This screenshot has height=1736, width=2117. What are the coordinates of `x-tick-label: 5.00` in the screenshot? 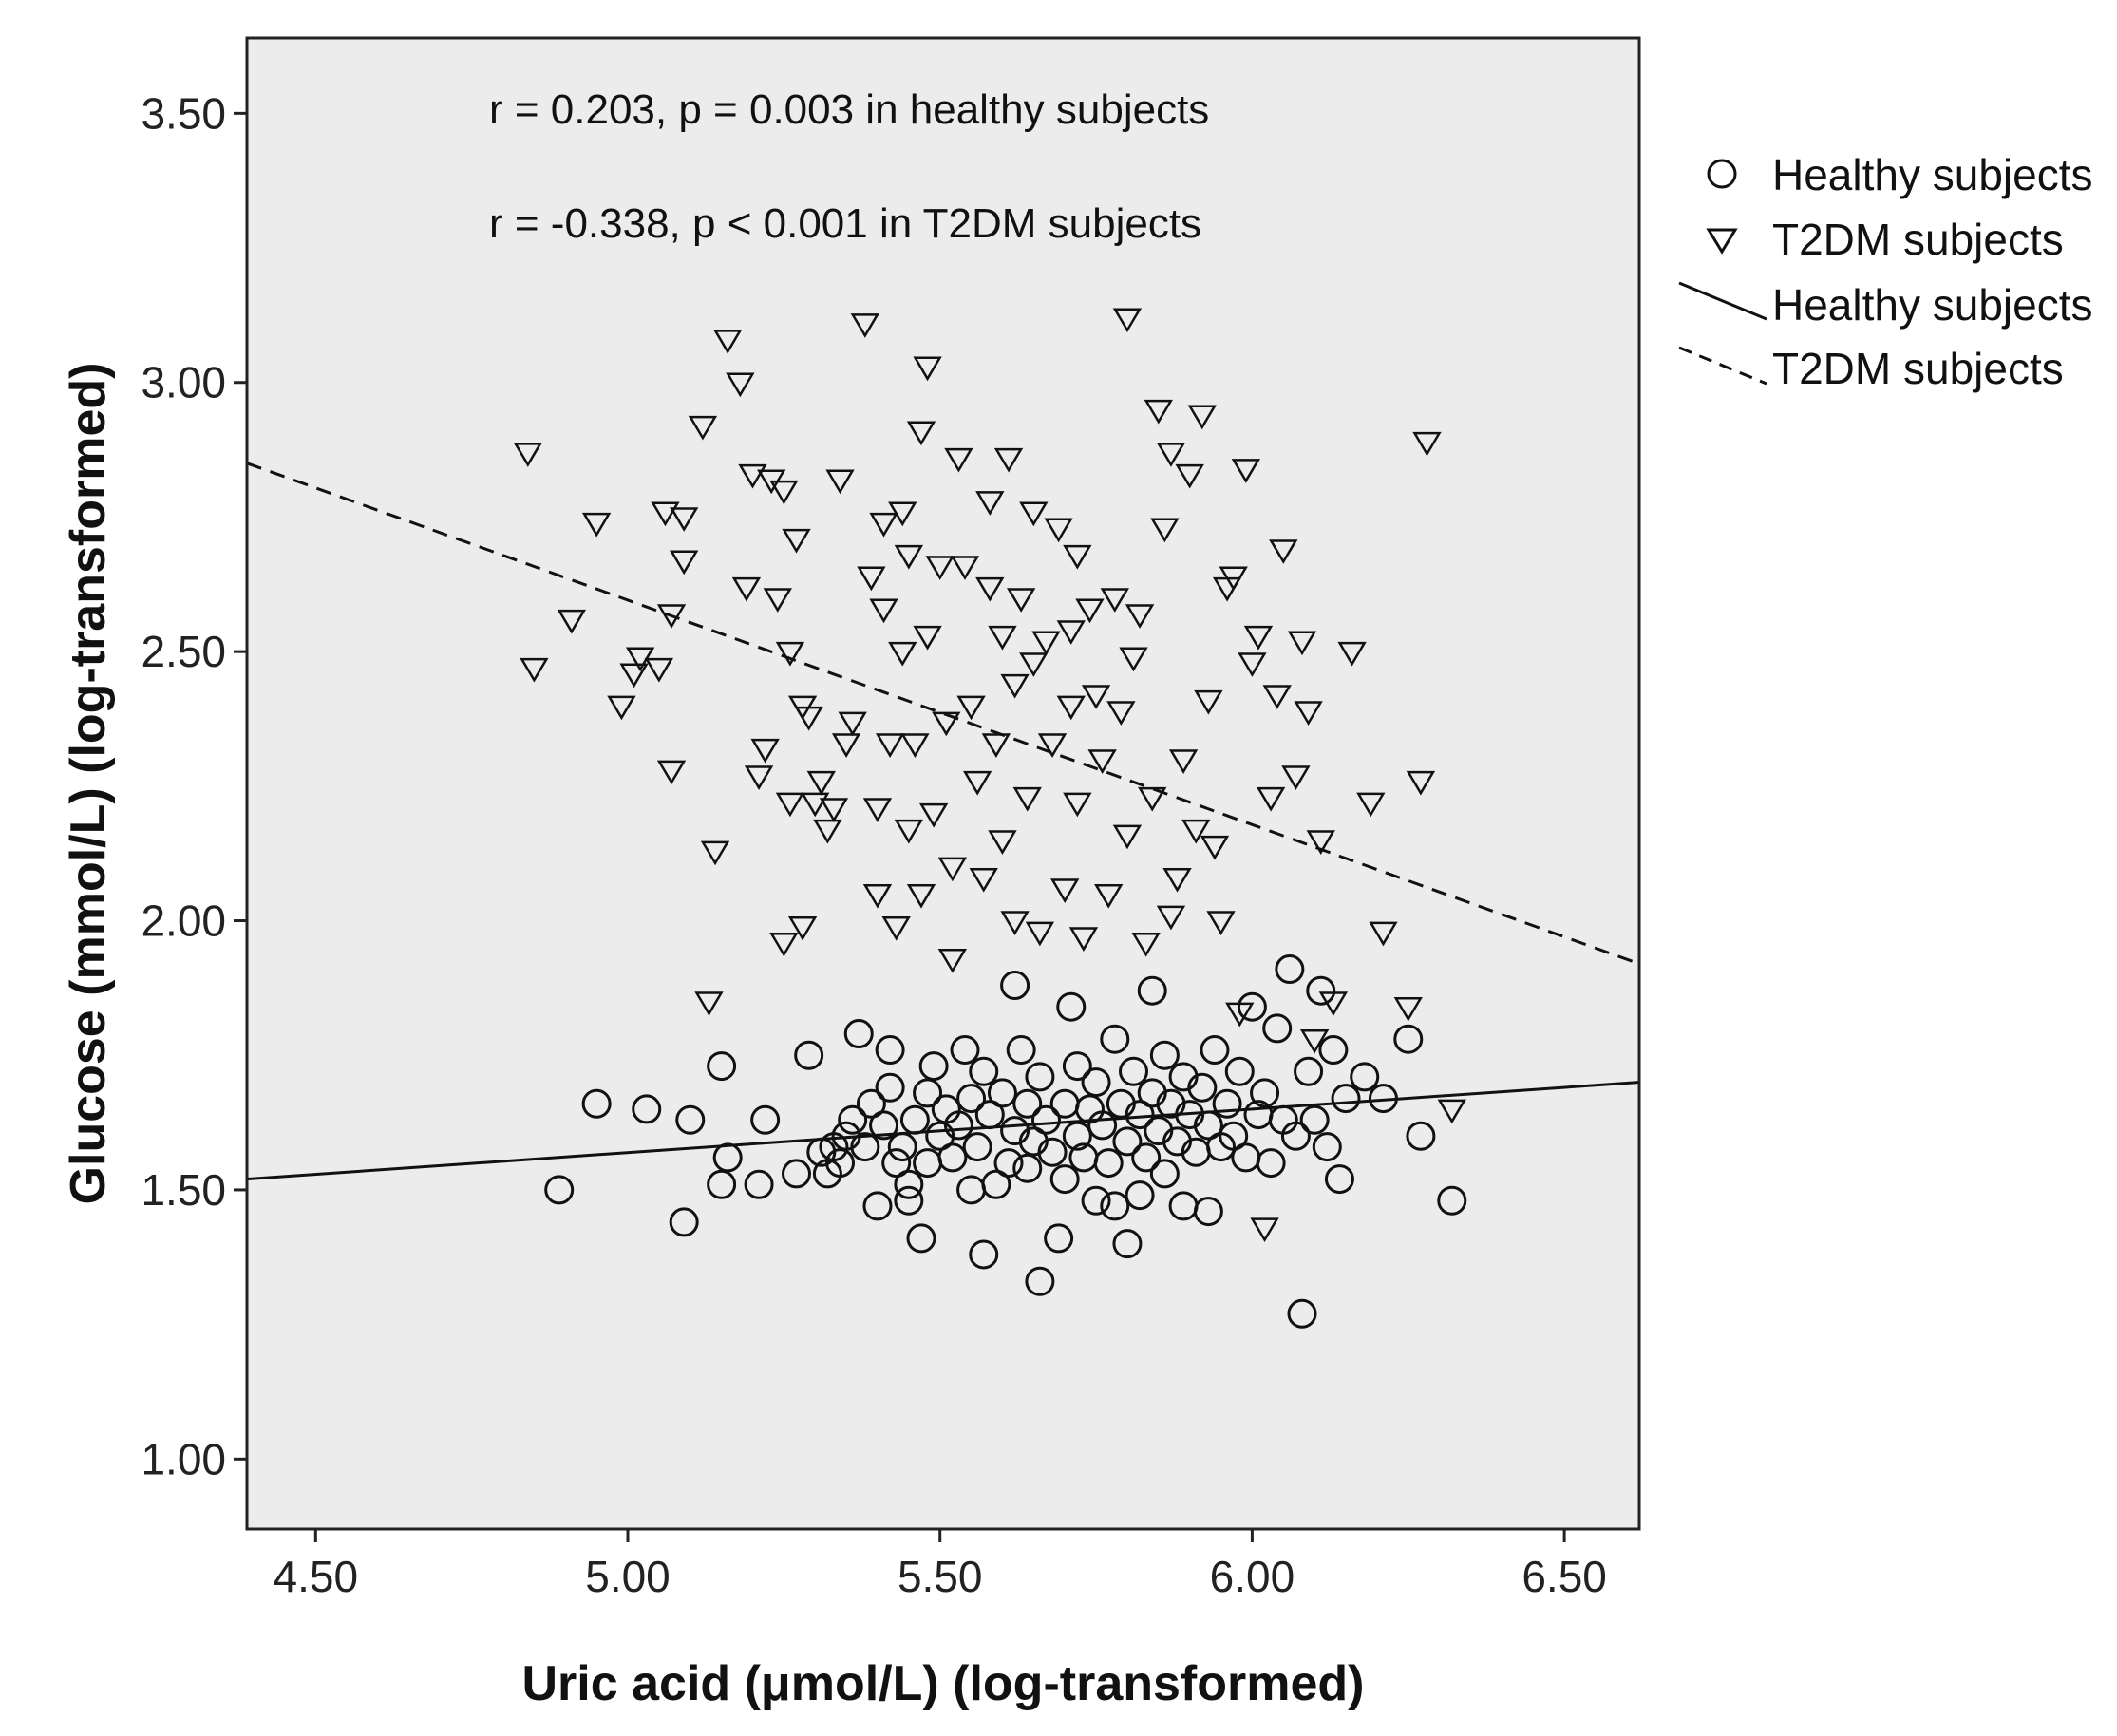 It's located at (628, 1576).